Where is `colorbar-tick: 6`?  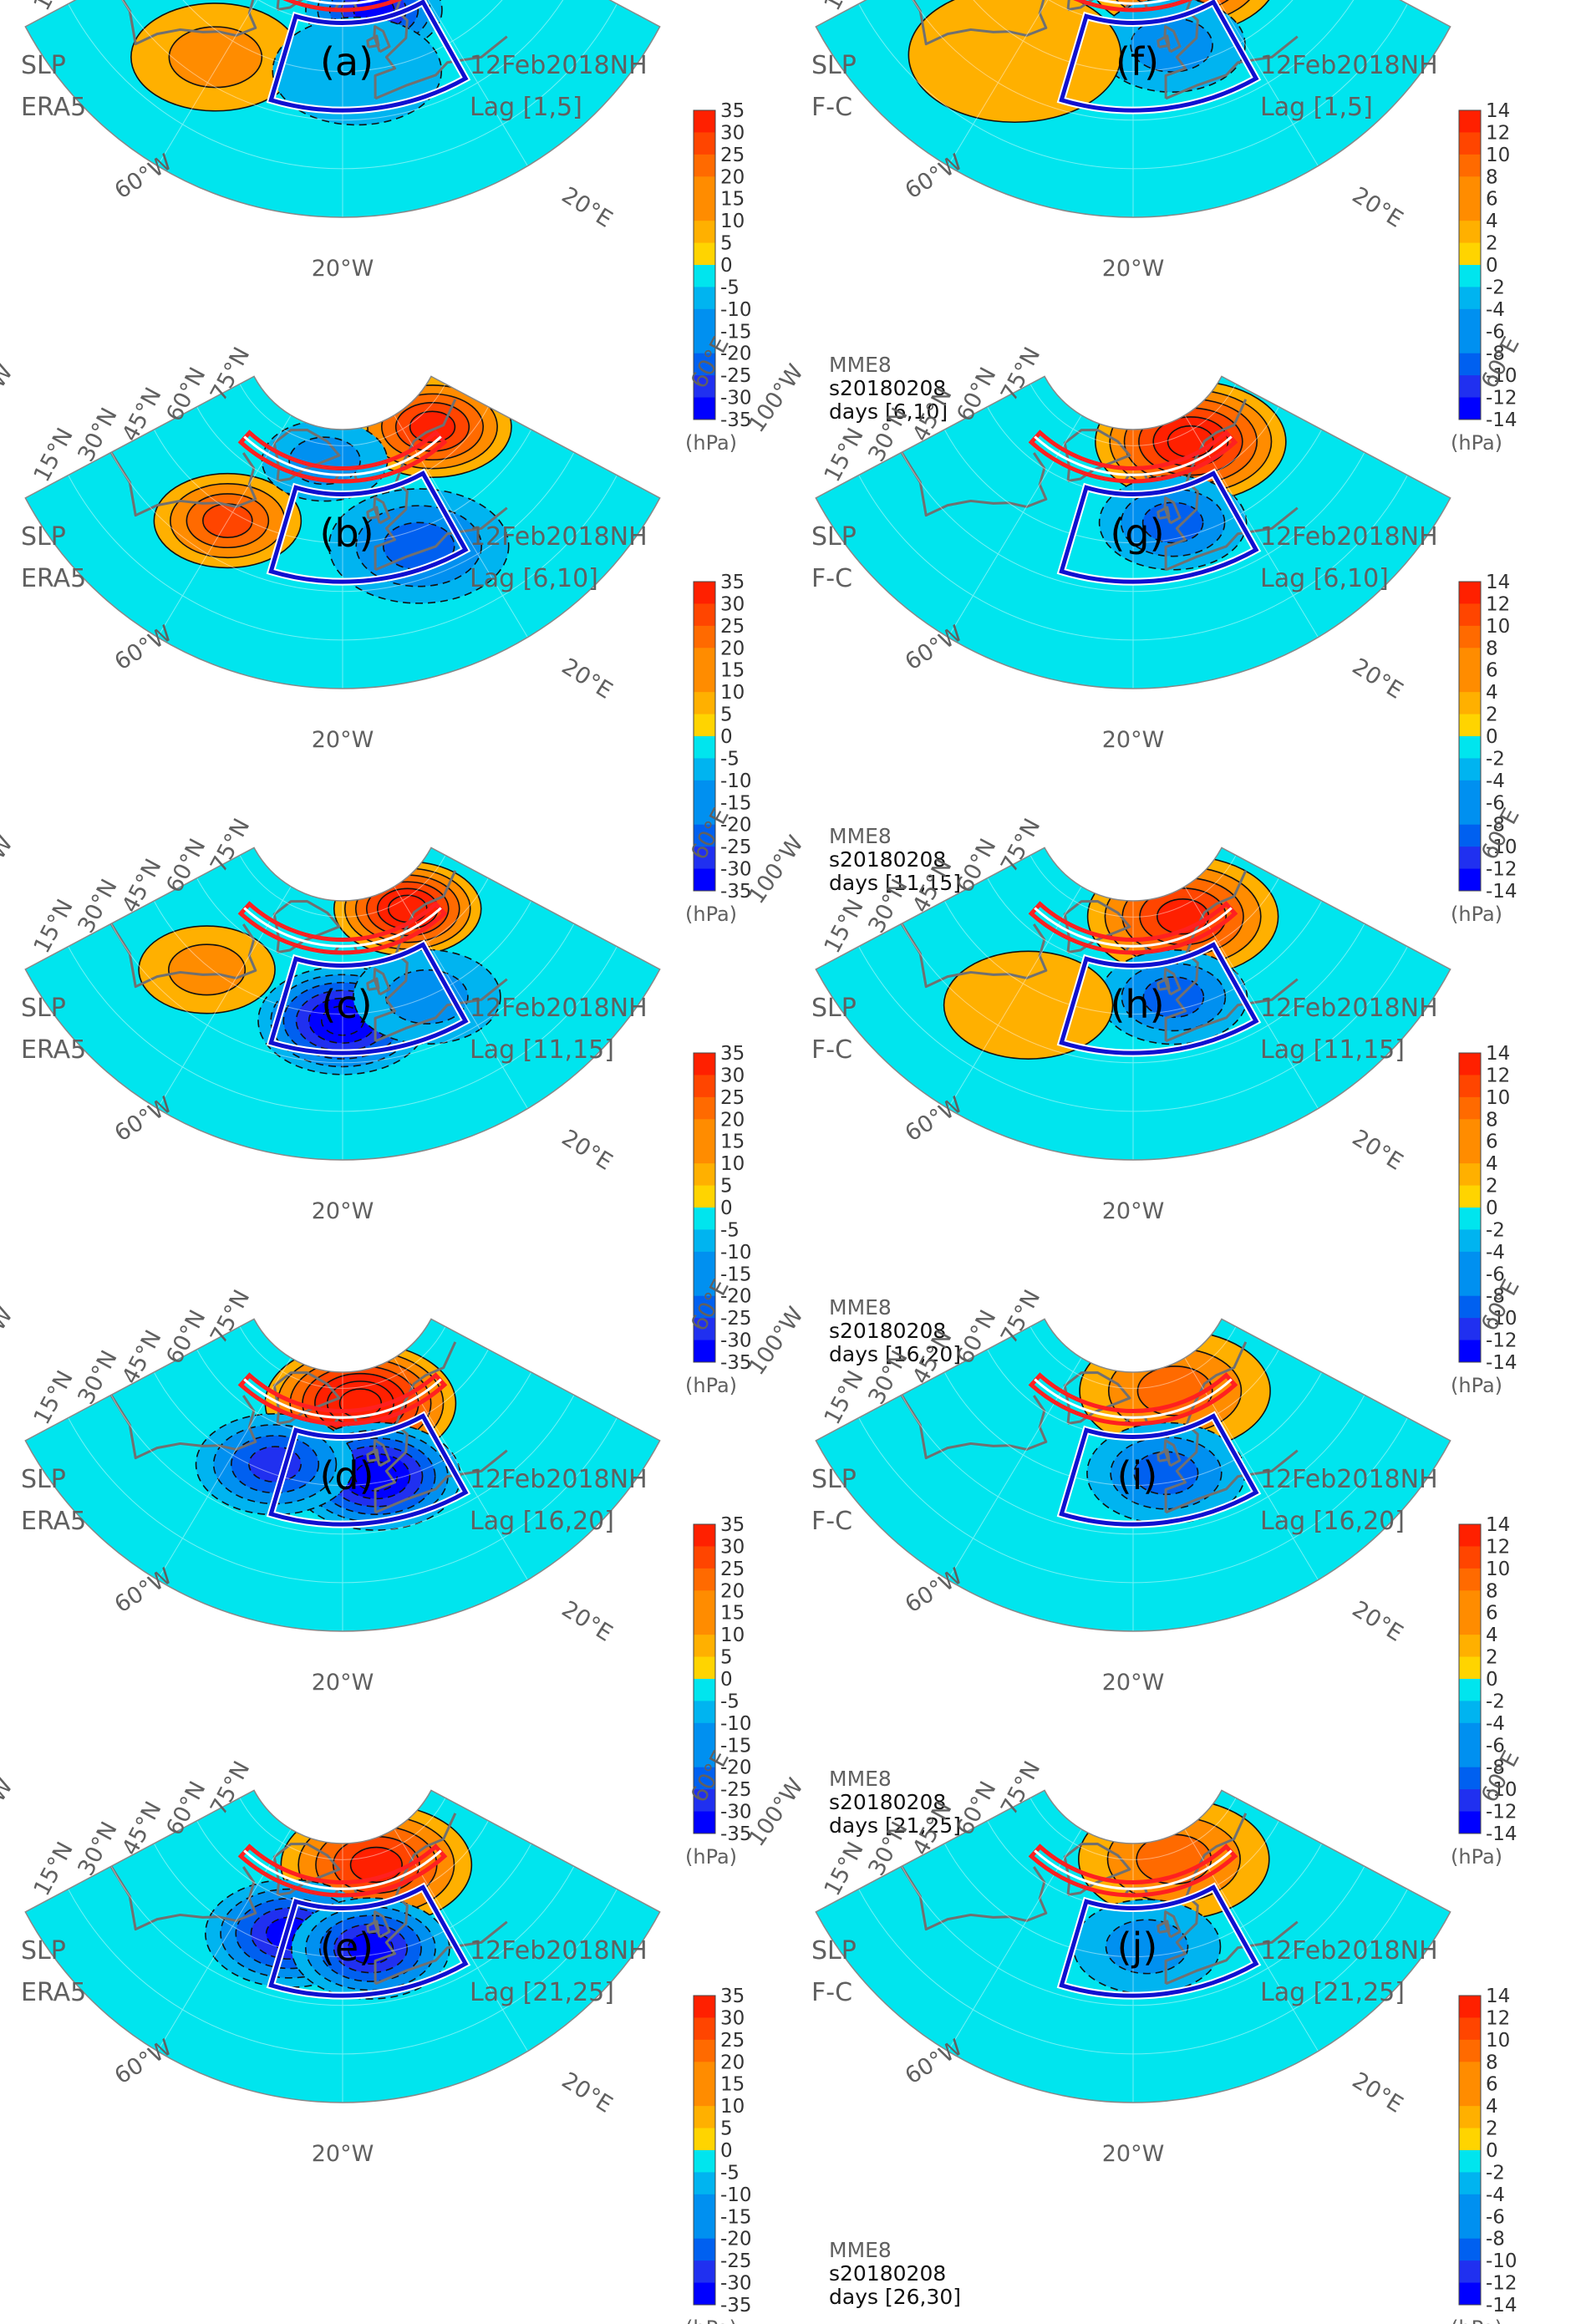 colorbar-tick: 6 is located at coordinates (1492, 671).